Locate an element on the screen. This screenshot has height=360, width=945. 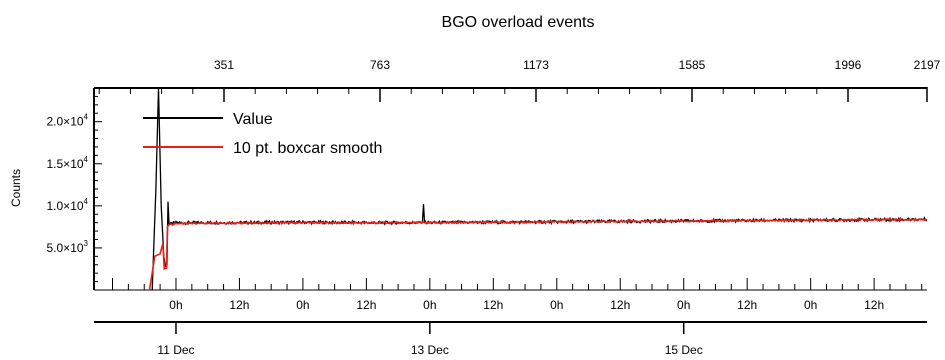
bottom-axis: 0h 12h 0h 12h 0h 12h 0h 12h 0h 12h 0h 12h is located at coordinates (517, 295).